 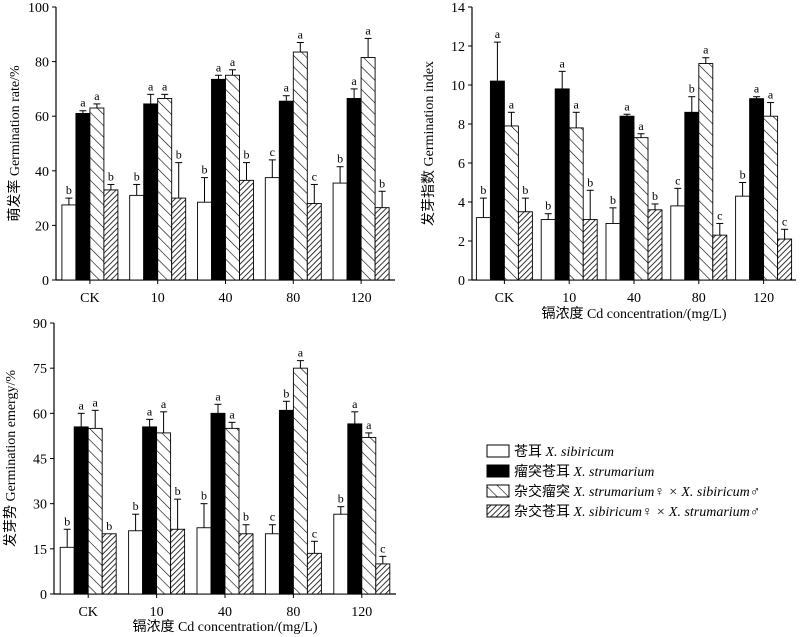 I want to click on y-tick-label: 100, so click(x=38, y=8).